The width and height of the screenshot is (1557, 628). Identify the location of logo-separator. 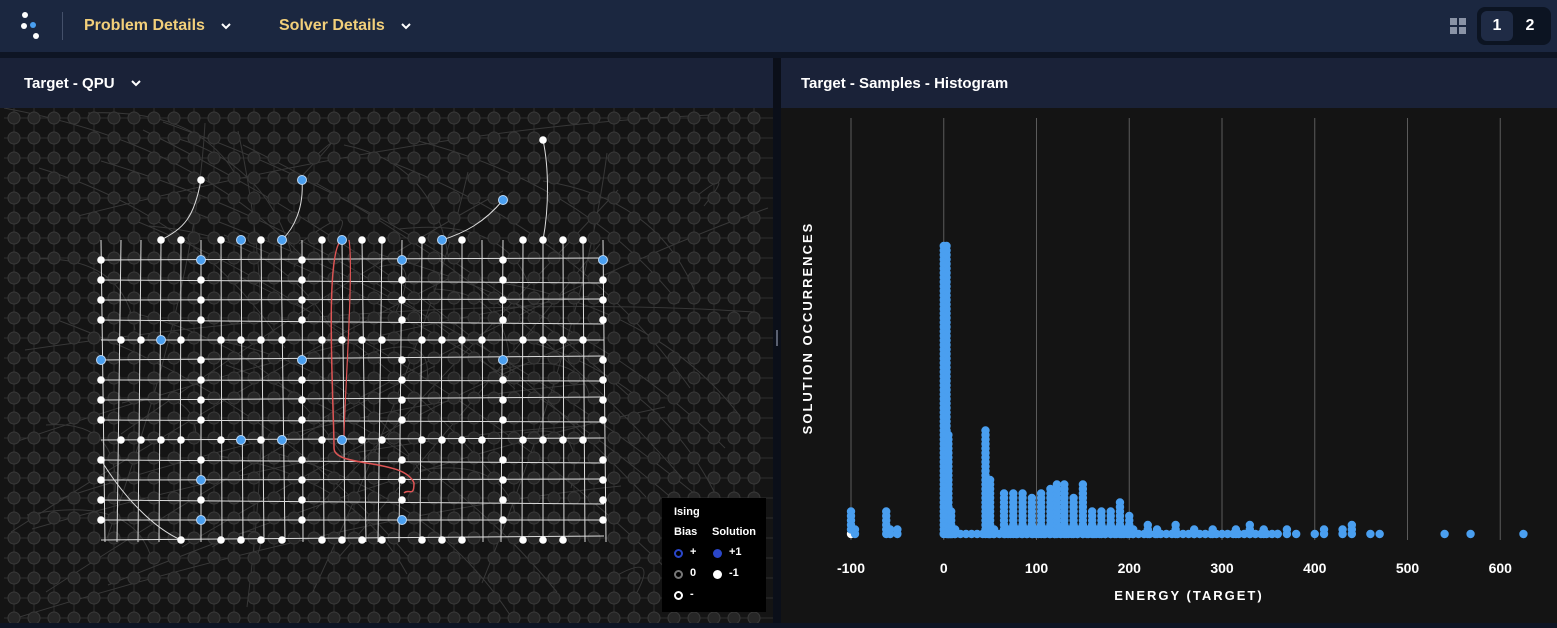
(62, 26).